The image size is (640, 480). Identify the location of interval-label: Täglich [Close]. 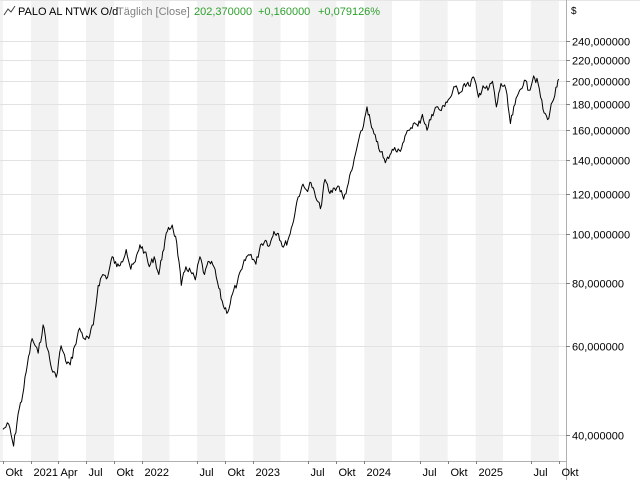
(153, 12).